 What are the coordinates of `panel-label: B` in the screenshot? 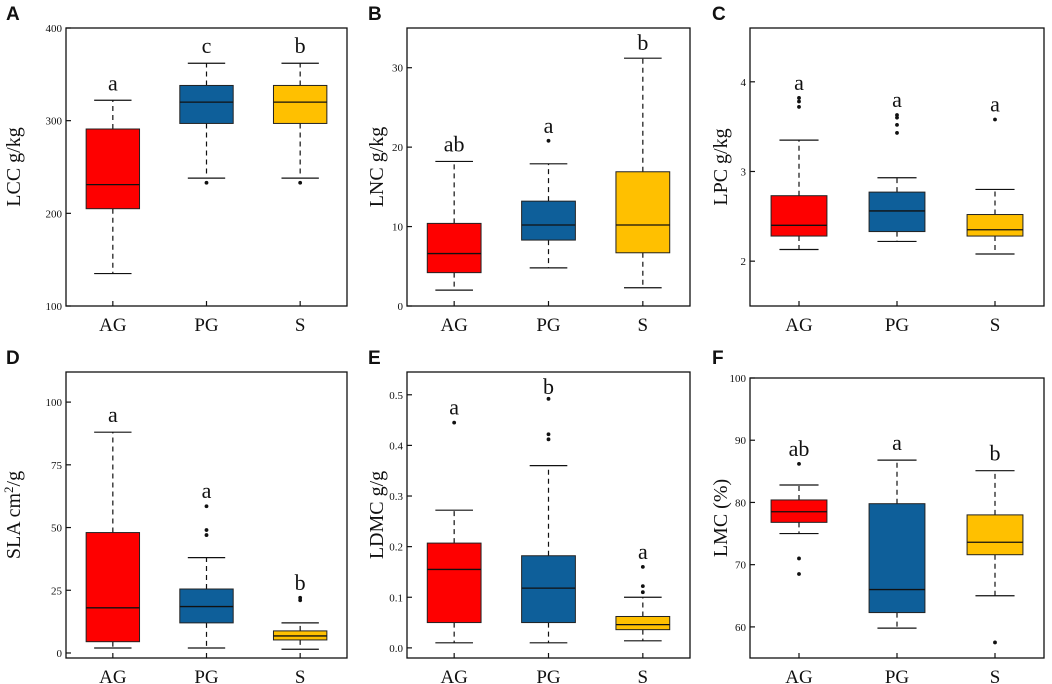 It's located at (375, 14).